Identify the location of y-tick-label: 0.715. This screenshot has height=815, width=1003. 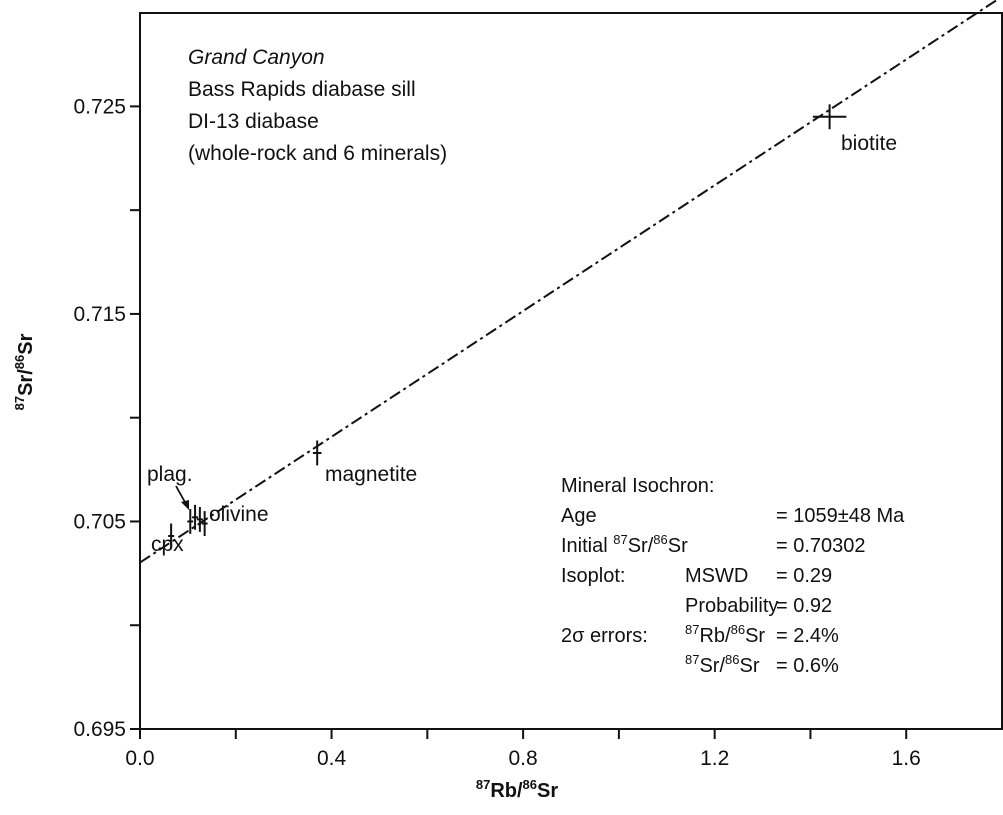
(99, 314).